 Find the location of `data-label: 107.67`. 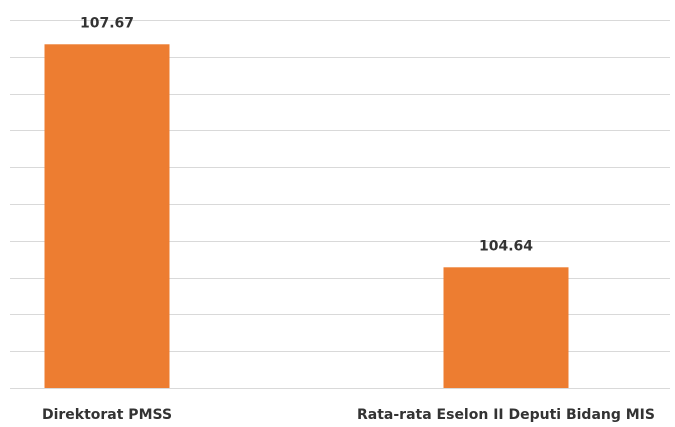

data-label: 107.67 is located at coordinates (107, 23).